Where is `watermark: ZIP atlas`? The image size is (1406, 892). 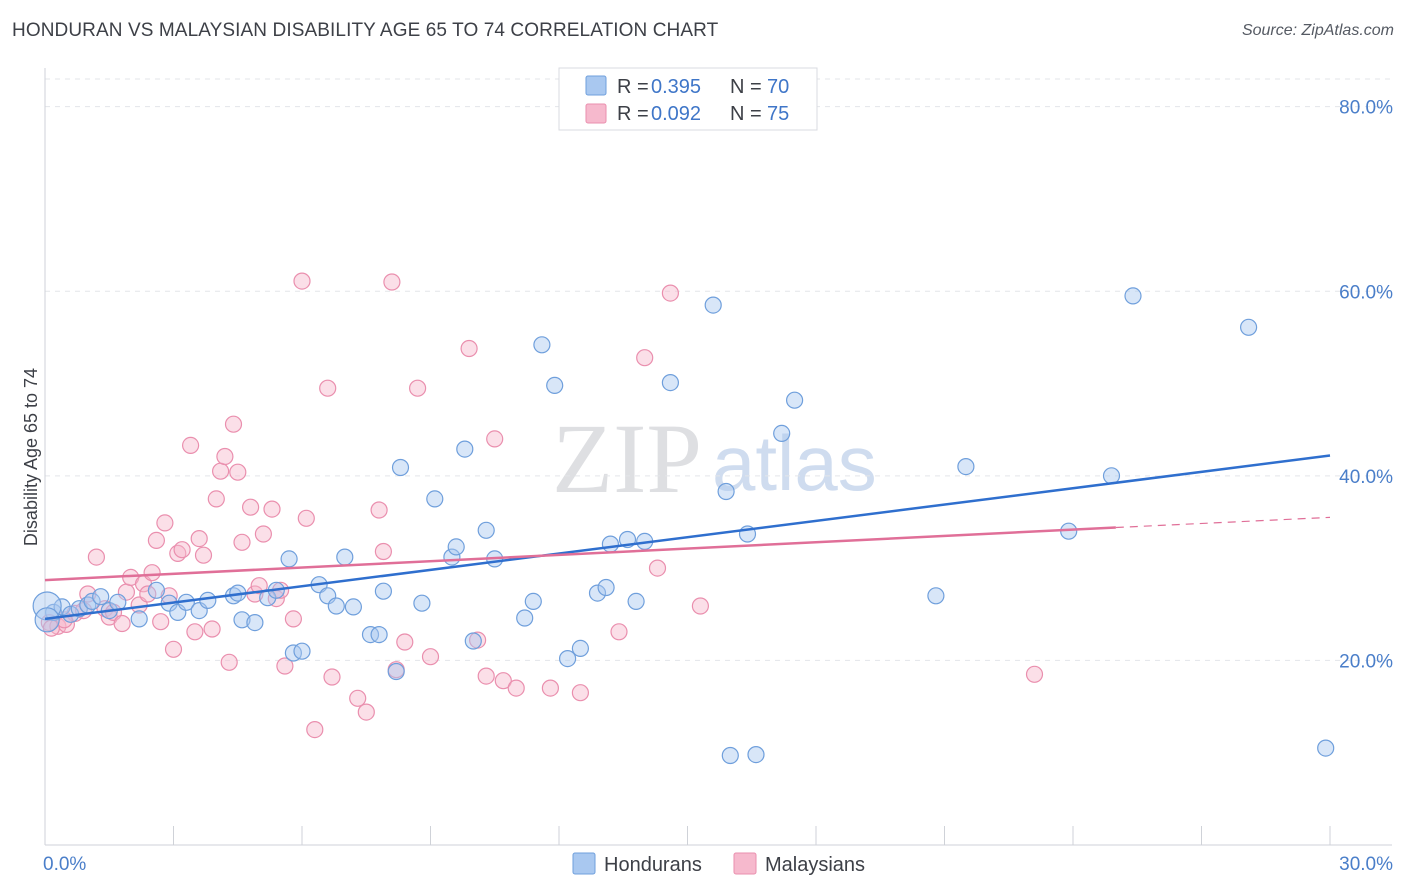
watermark: ZIP atlas is located at coordinates (714, 458).